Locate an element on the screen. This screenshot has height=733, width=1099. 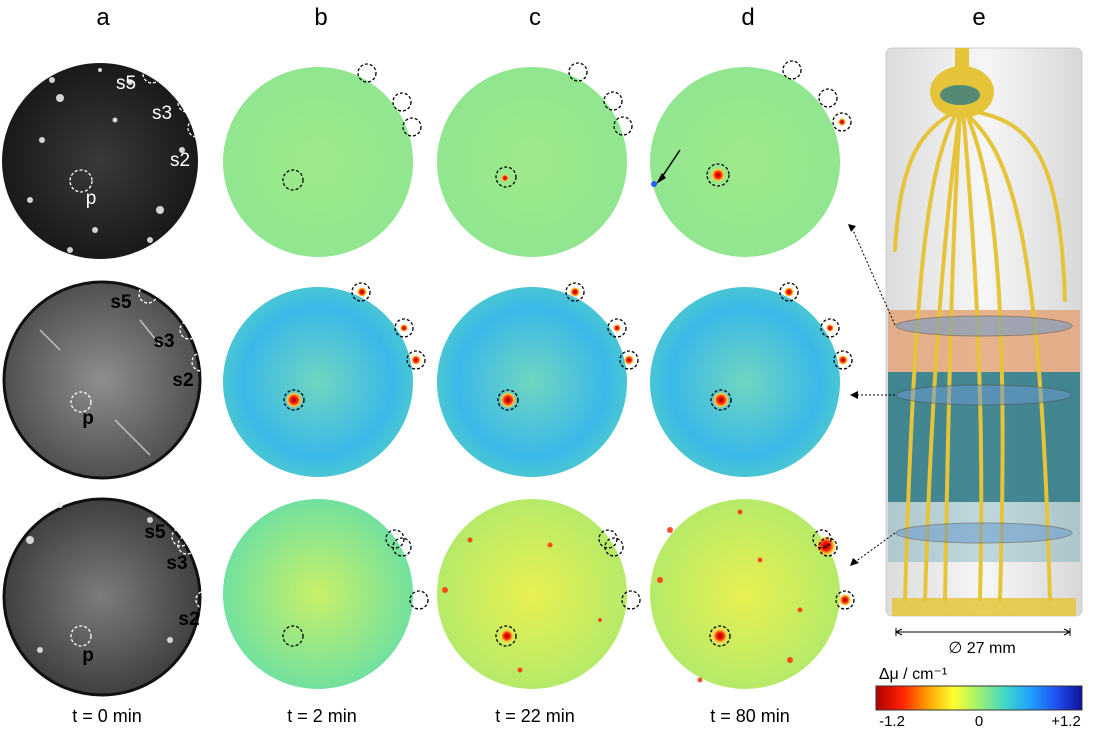
colorbar-gradient is located at coordinates (979, 698).